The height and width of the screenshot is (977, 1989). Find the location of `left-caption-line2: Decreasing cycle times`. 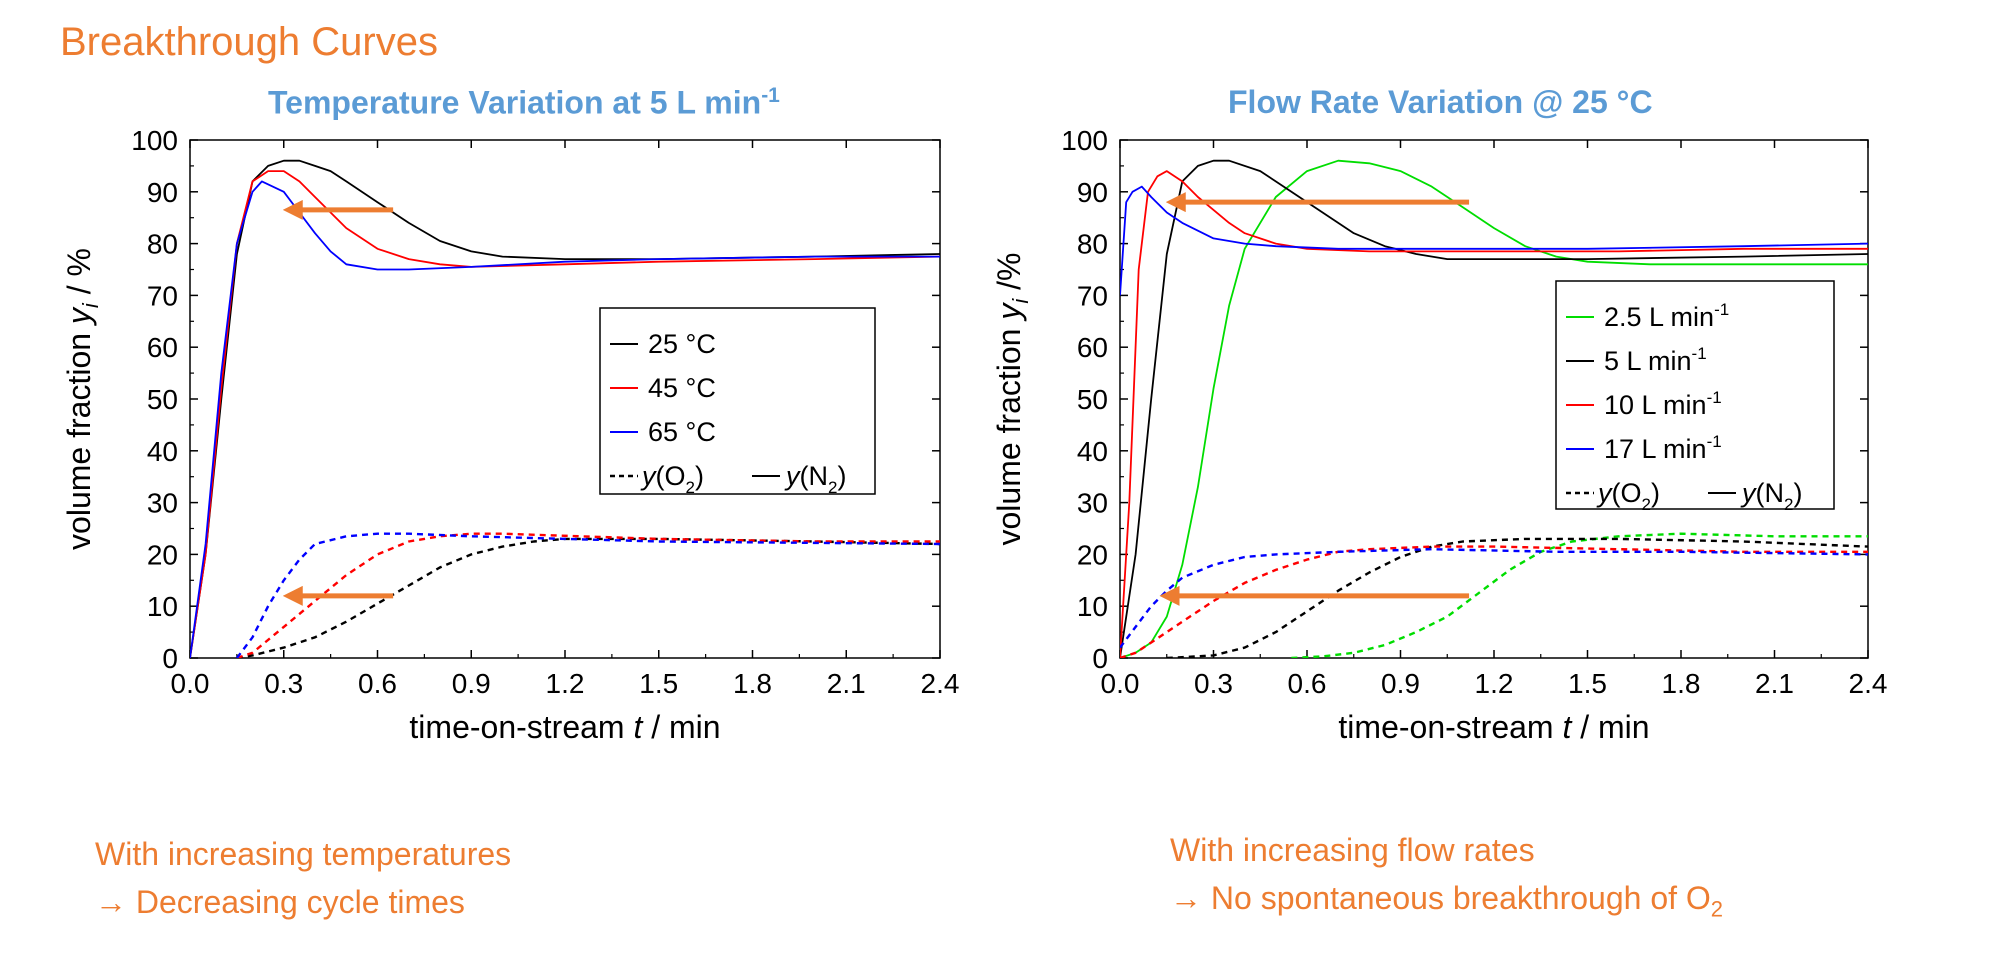

left-caption-line2: Decreasing cycle times is located at coordinates (300, 902).